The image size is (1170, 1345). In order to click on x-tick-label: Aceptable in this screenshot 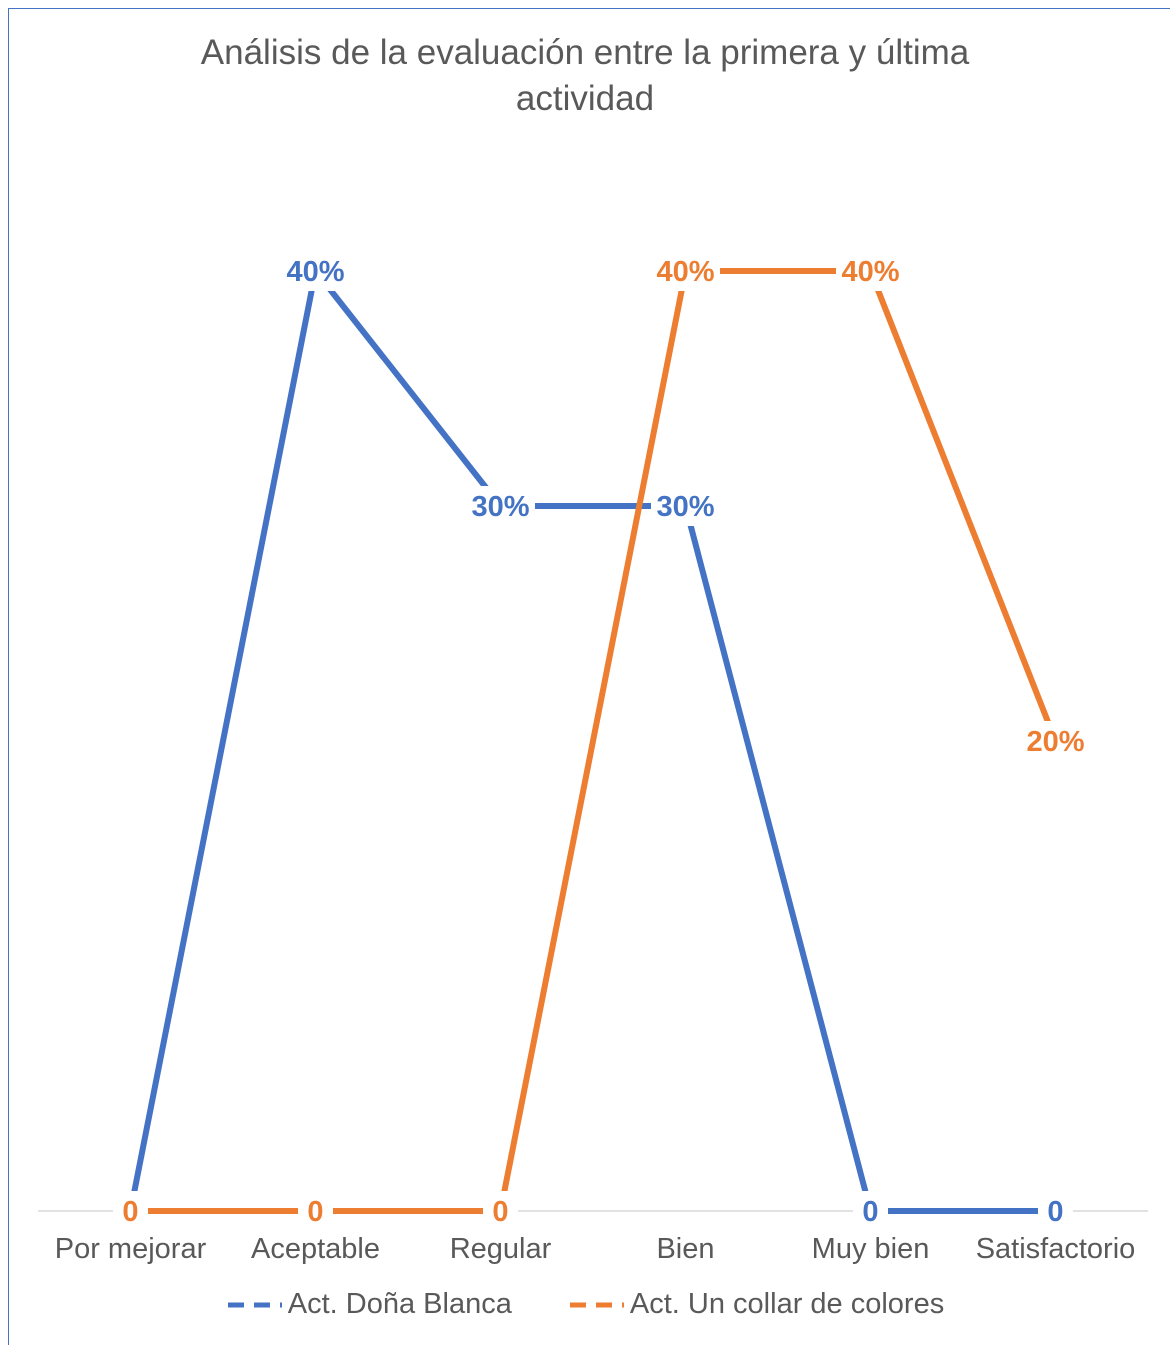, I will do `click(315, 1249)`.